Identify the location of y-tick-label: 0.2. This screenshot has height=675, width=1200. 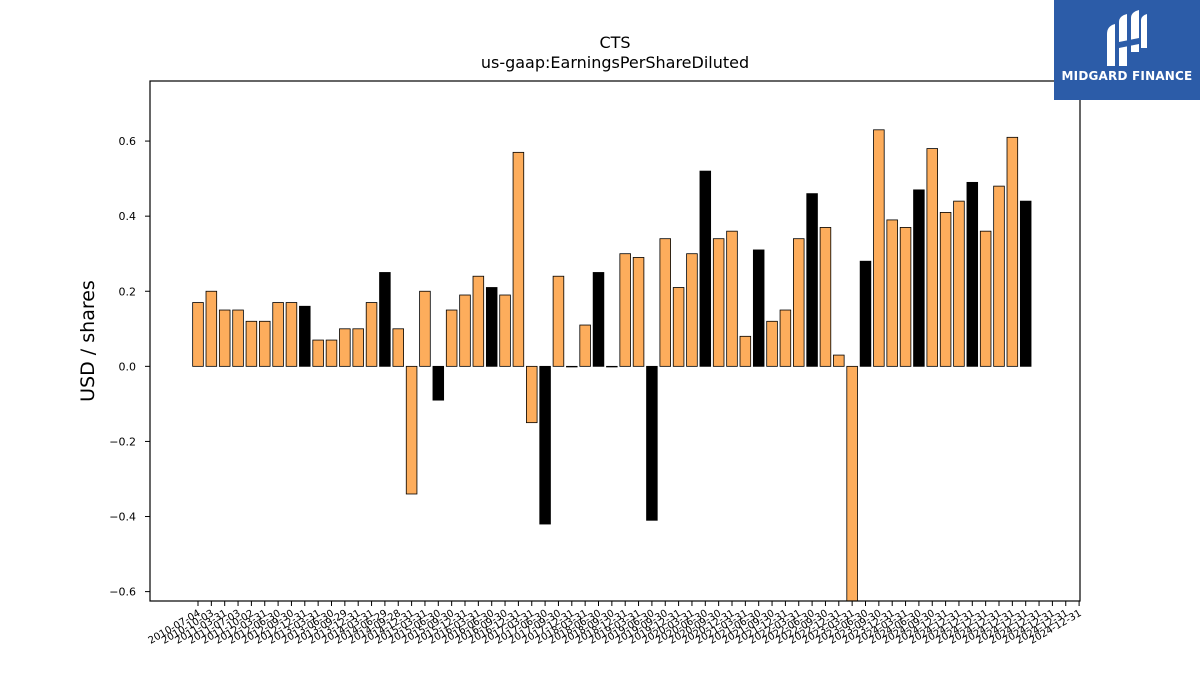
(128, 291).